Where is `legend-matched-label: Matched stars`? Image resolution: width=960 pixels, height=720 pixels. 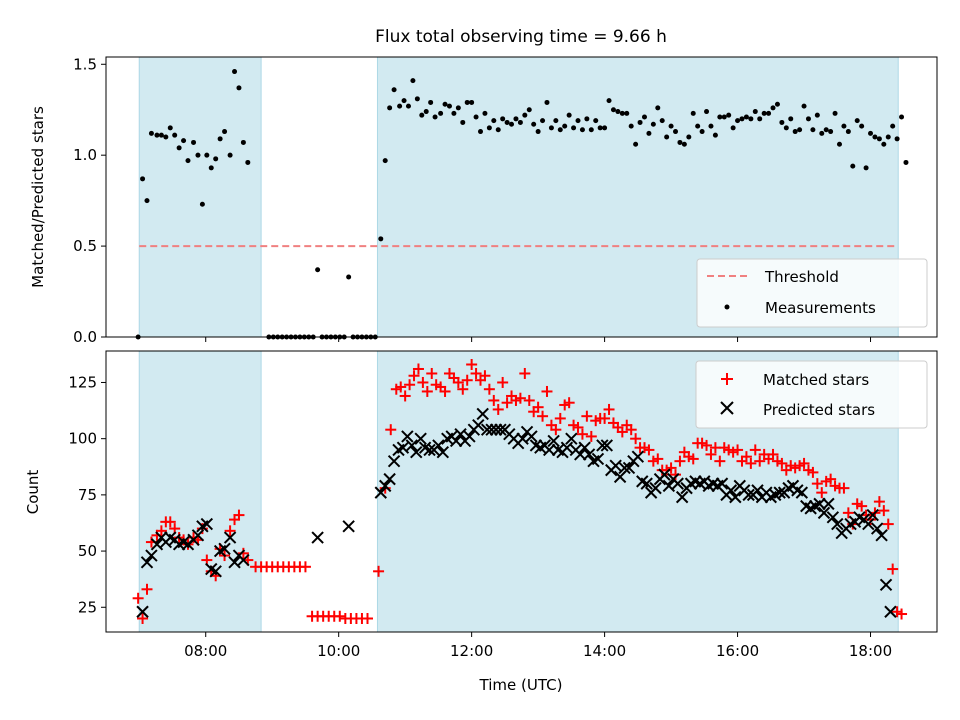 legend-matched-label: Matched stars is located at coordinates (816, 380).